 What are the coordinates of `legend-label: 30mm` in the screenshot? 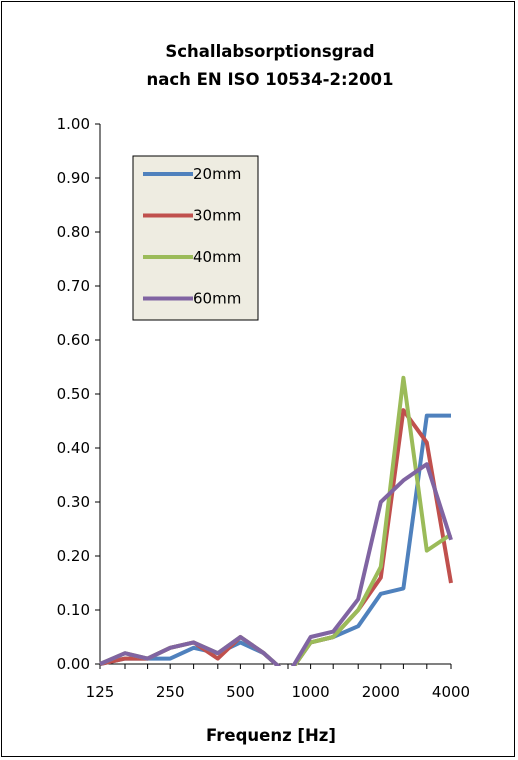 It's located at (217, 216).